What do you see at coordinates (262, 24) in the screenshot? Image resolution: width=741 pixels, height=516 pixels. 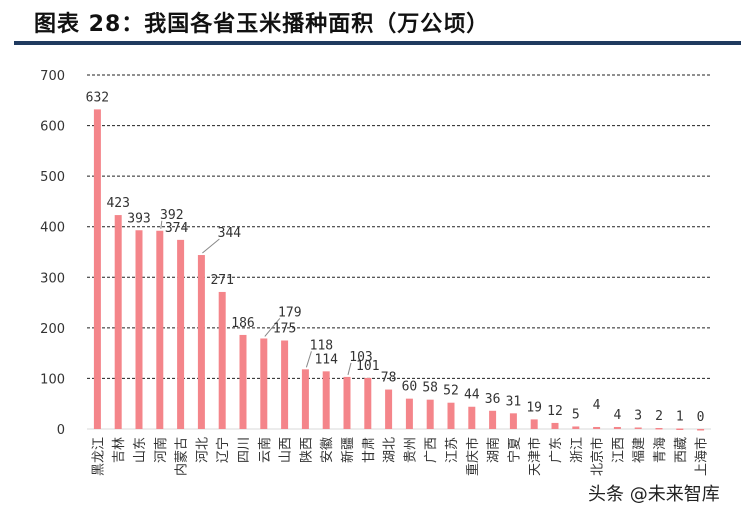 I see `chart-title: 图表 28：我国各省玉米播种面积（万公顷）` at bounding box center [262, 24].